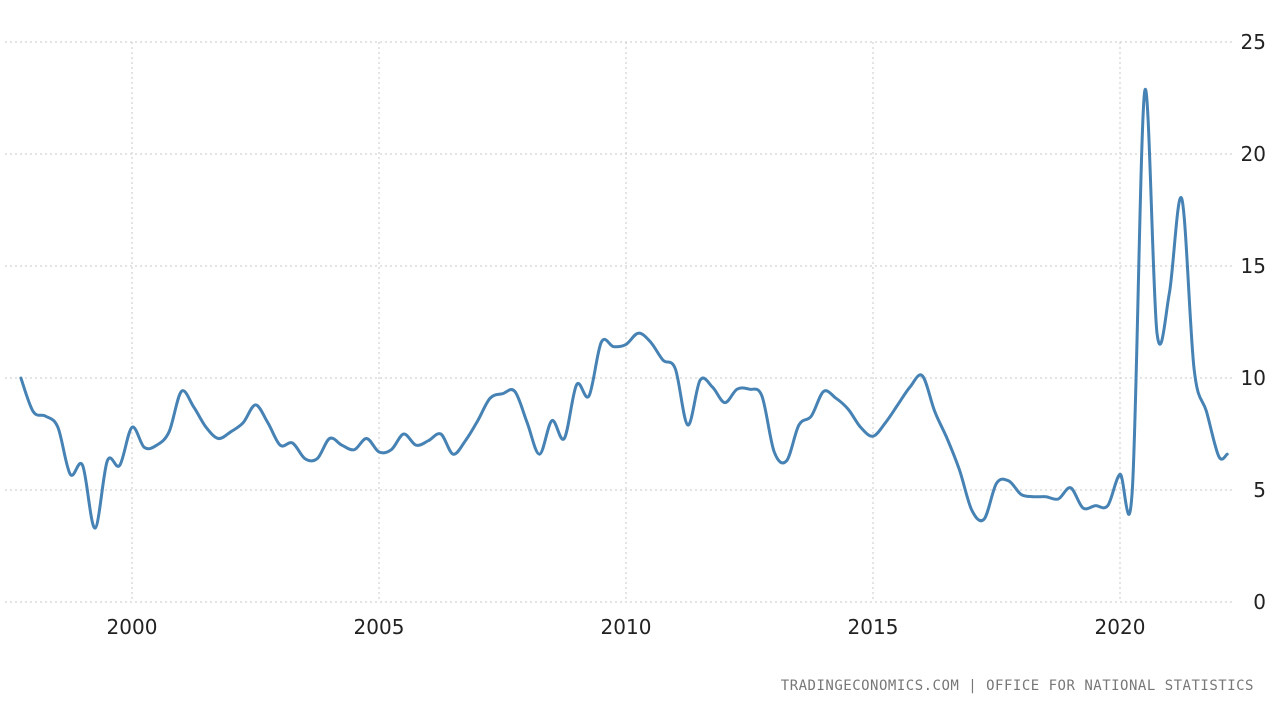  Describe the element at coordinates (873, 627) in the screenshot. I see `x-tick-label: 2015` at that location.